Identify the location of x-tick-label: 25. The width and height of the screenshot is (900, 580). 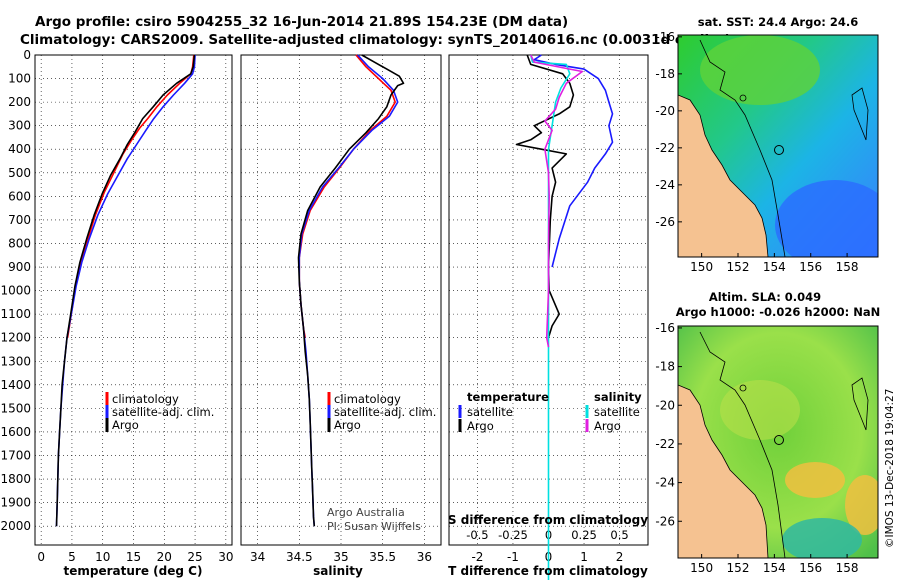
(194, 557).